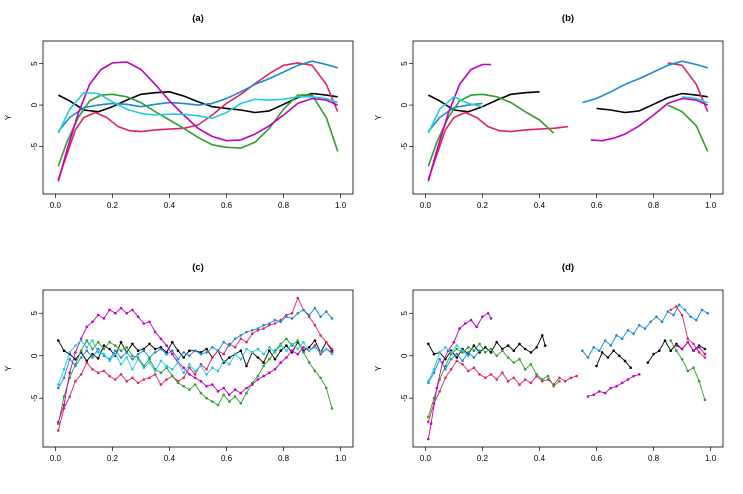 The width and height of the screenshot is (743, 494). Describe the element at coordinates (568, 267) in the screenshot. I see `chart-title: (d)` at that location.